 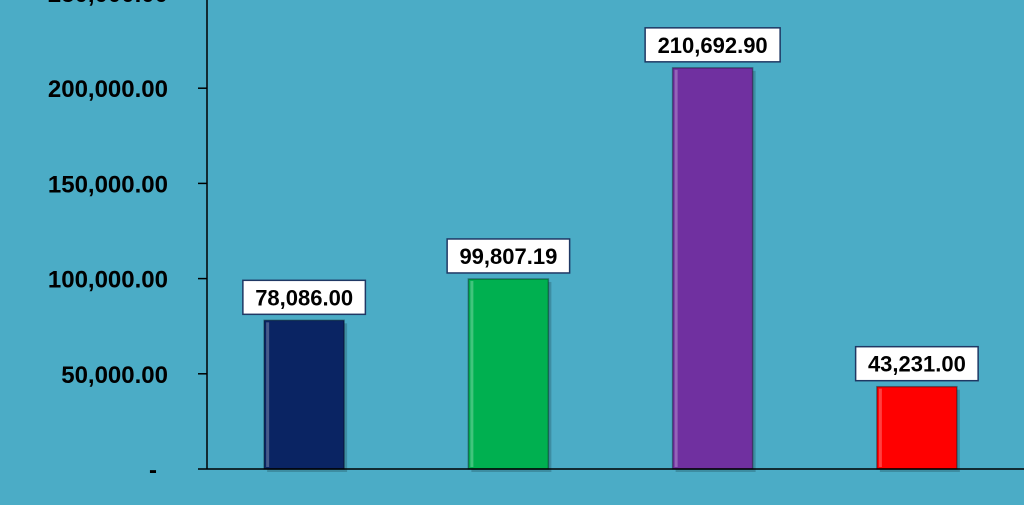 What do you see at coordinates (108, 4) in the screenshot?
I see `y-tick-label: 250,000.00` at bounding box center [108, 4].